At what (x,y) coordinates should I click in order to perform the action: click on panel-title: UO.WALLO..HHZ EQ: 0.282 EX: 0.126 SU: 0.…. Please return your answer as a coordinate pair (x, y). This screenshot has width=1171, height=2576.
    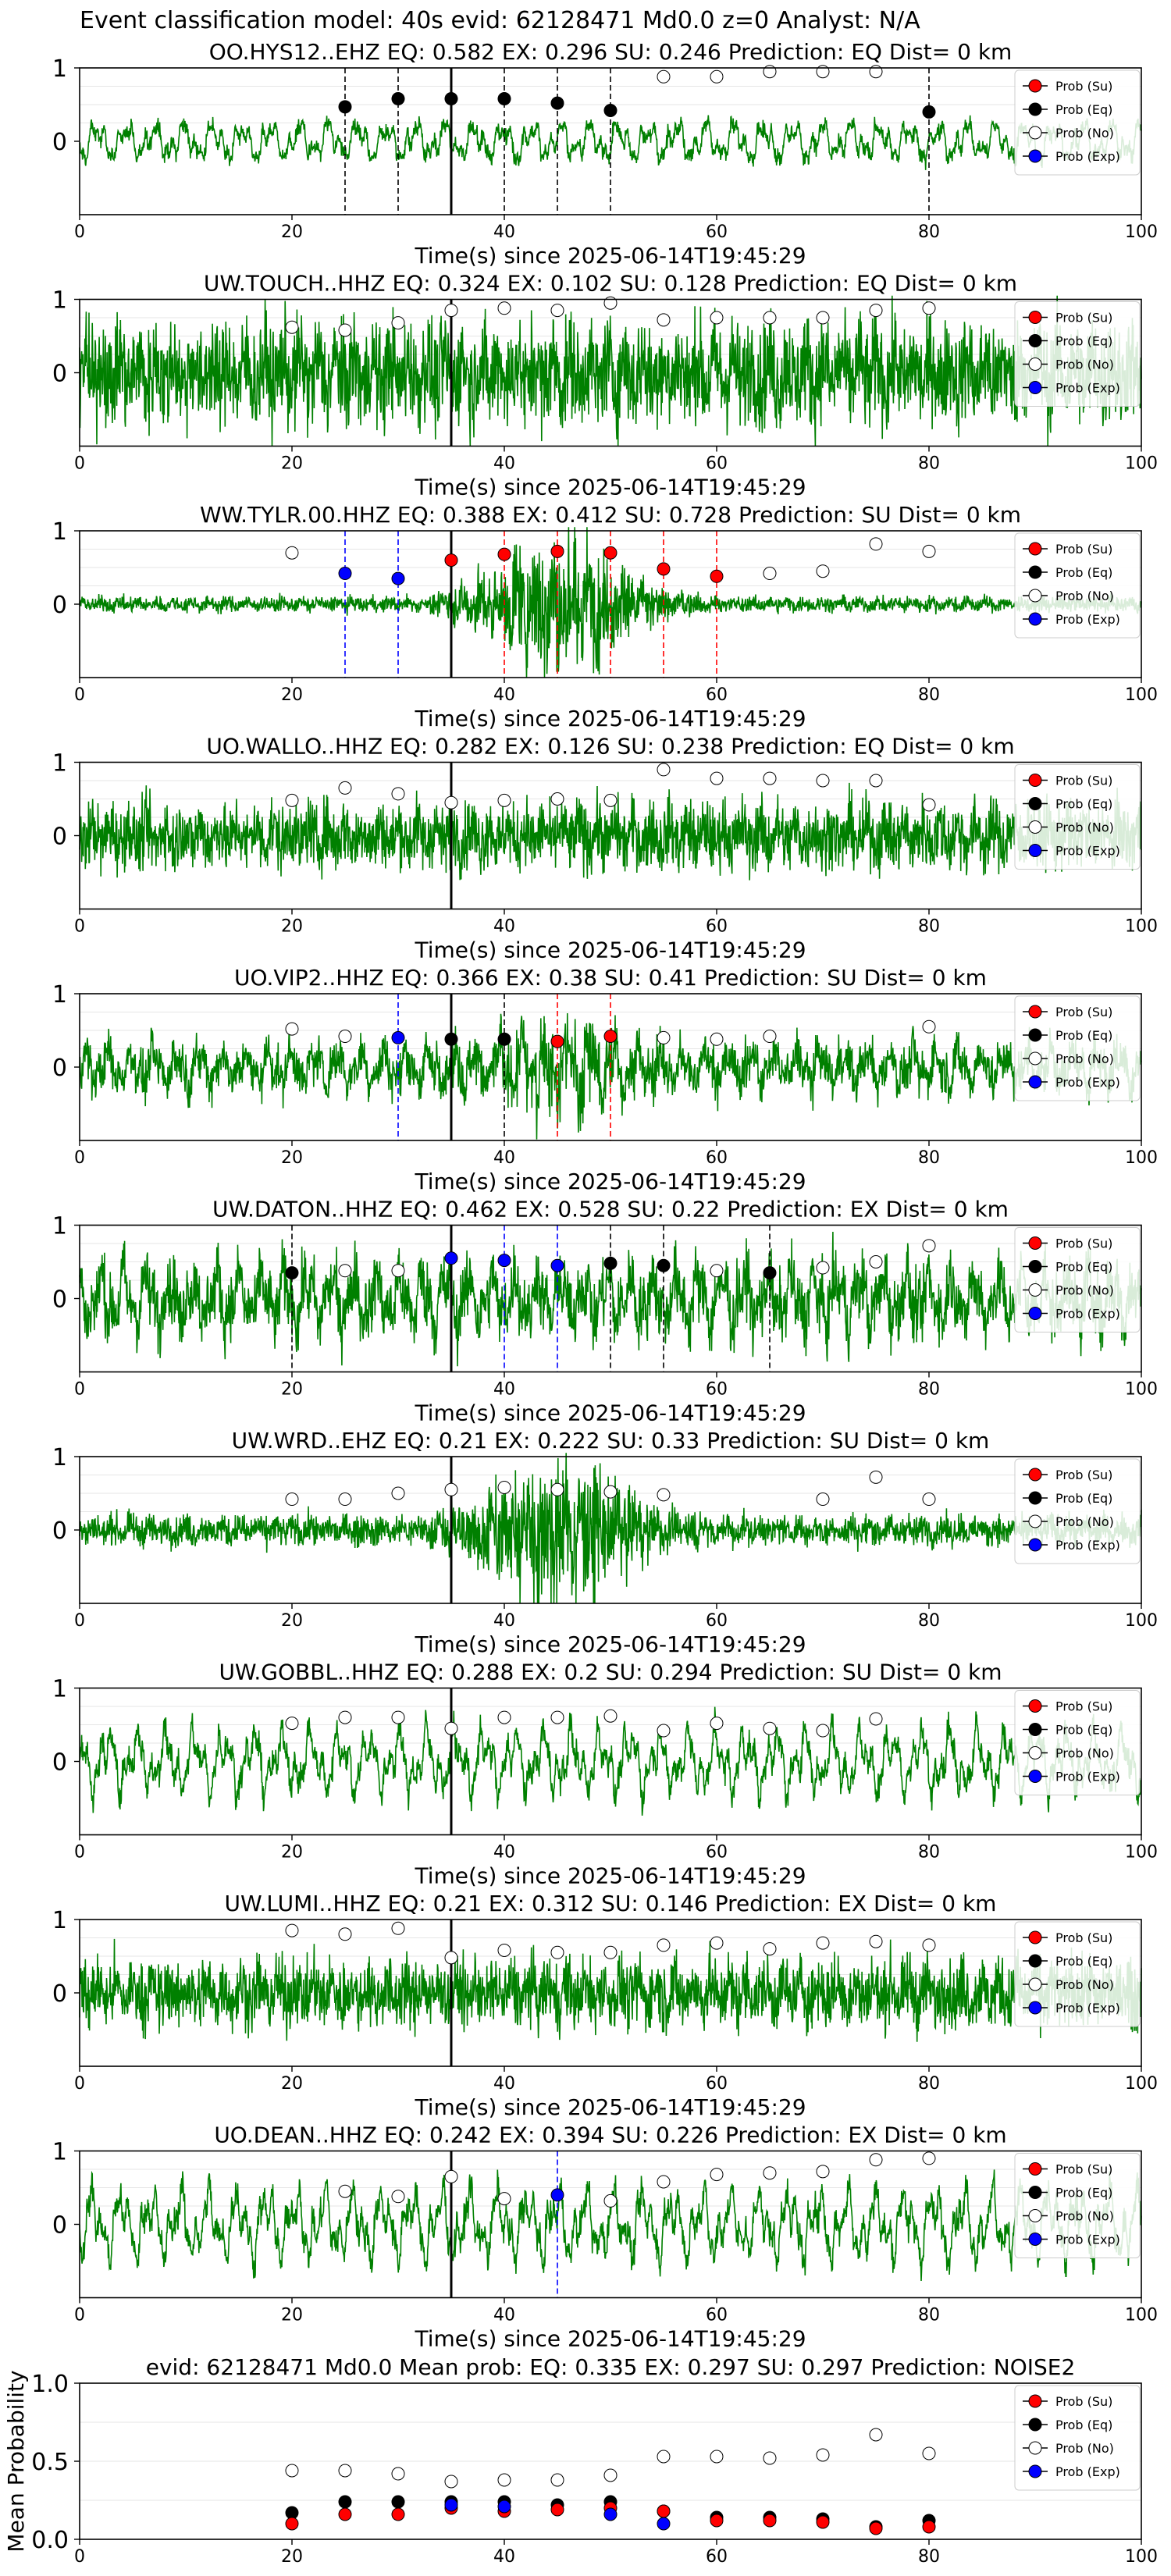
    Looking at the image, I should click on (610, 747).